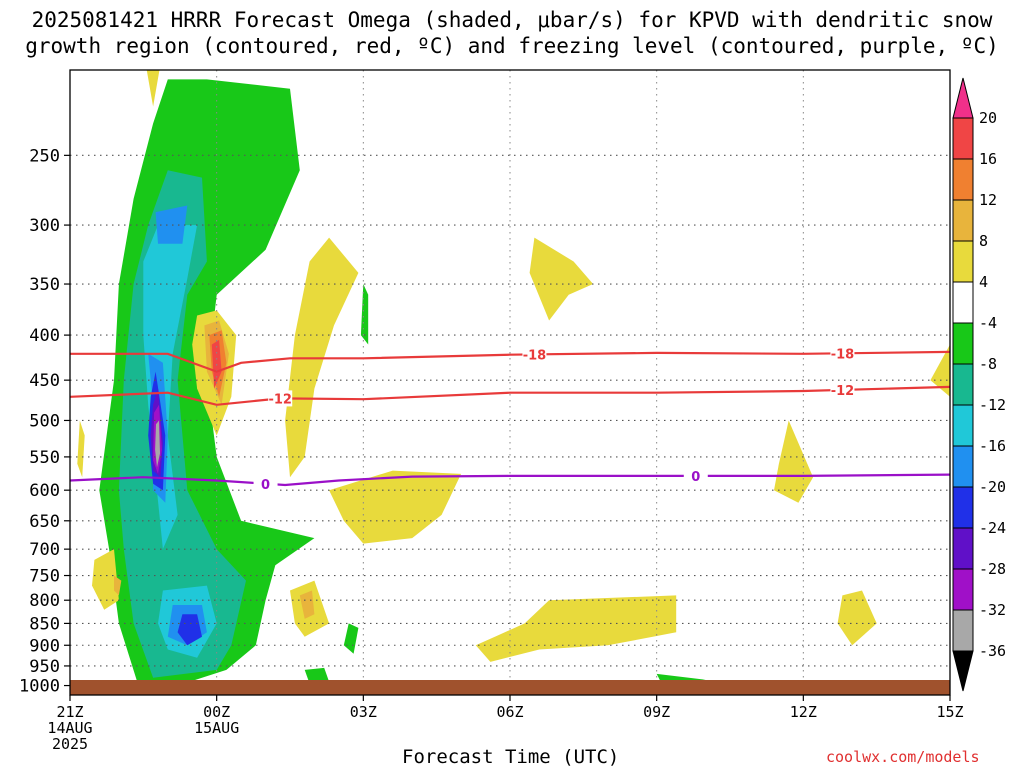  Describe the element at coordinates (44, 550) in the screenshot. I see `y-tick-label-700: 700` at that location.